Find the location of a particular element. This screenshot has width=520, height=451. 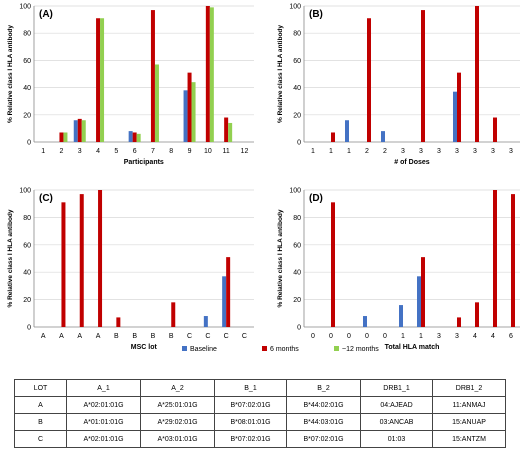

x-tick-label: 7 is located at coordinates (153, 151).